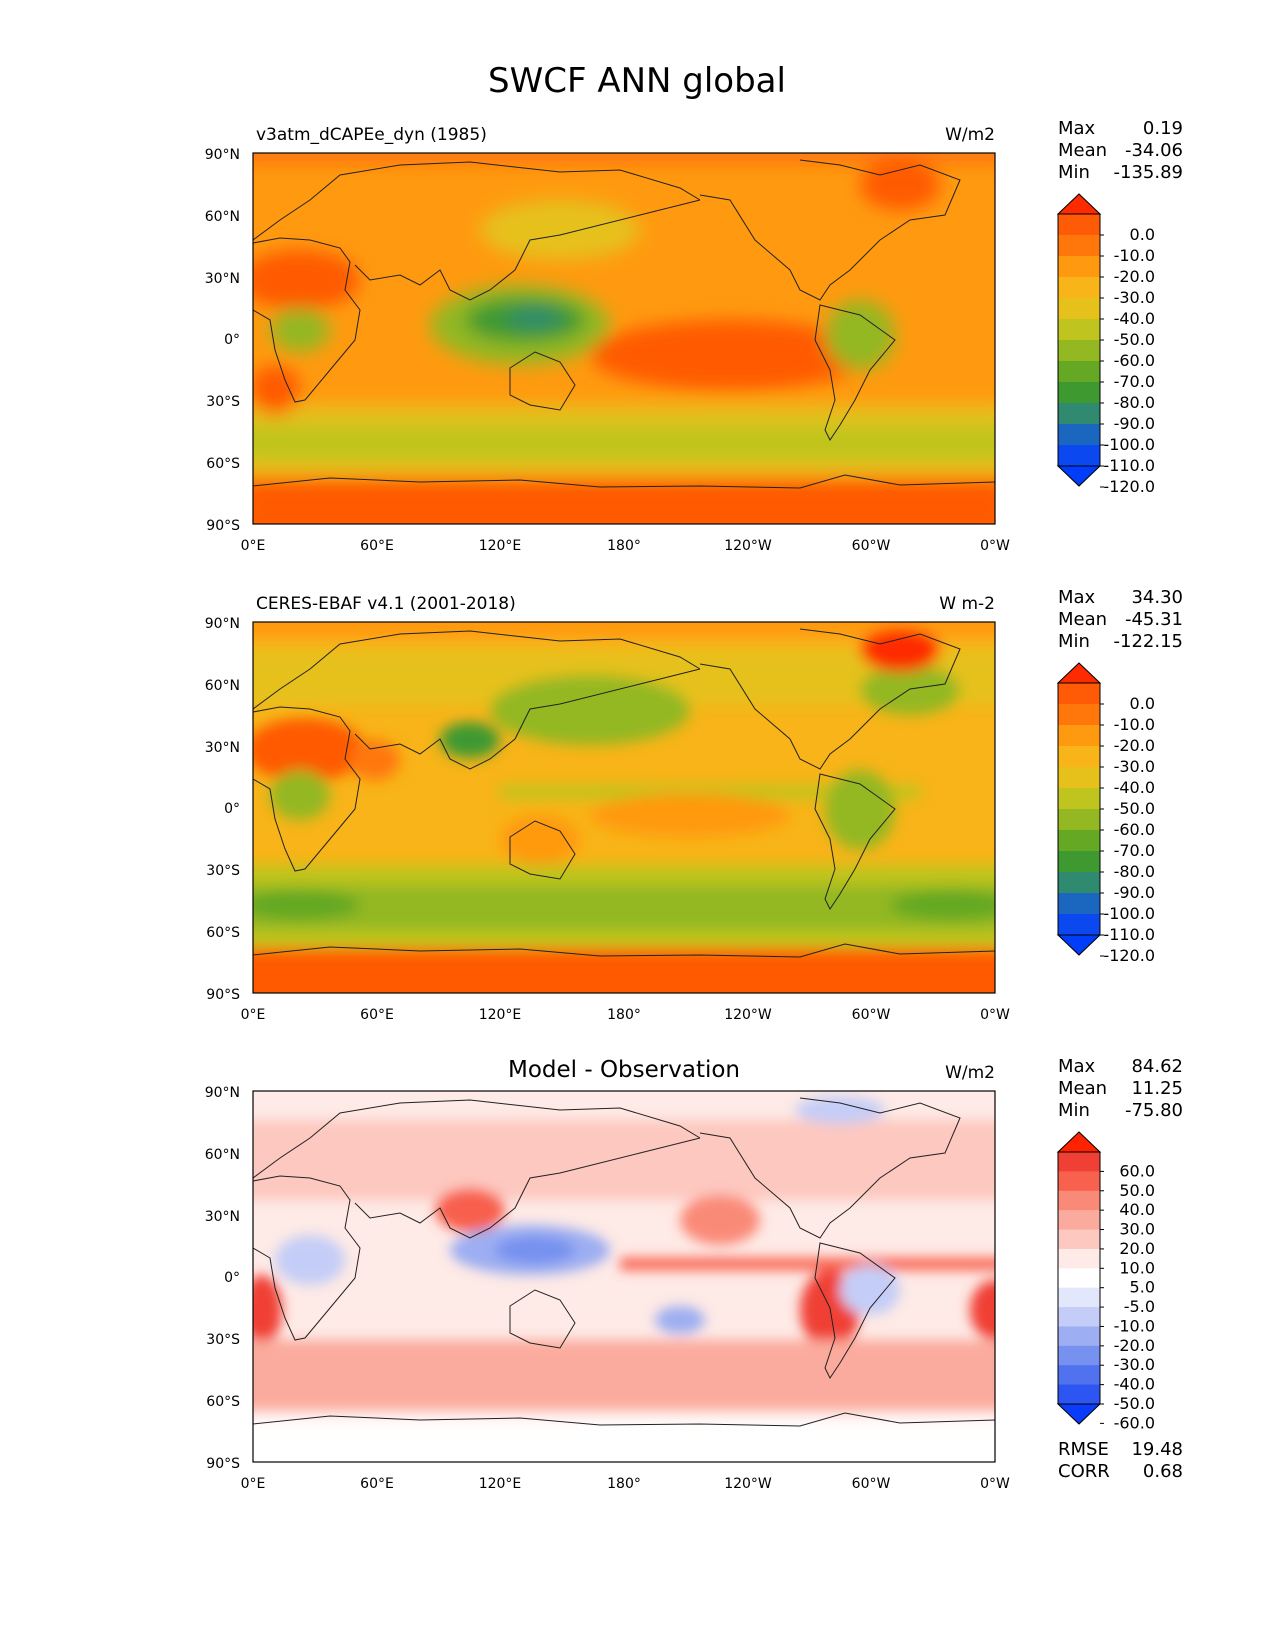 This screenshot has height=1650, width=1275. Describe the element at coordinates (306, 905) in the screenshot. I see `field-southern-ocean-core` at that location.